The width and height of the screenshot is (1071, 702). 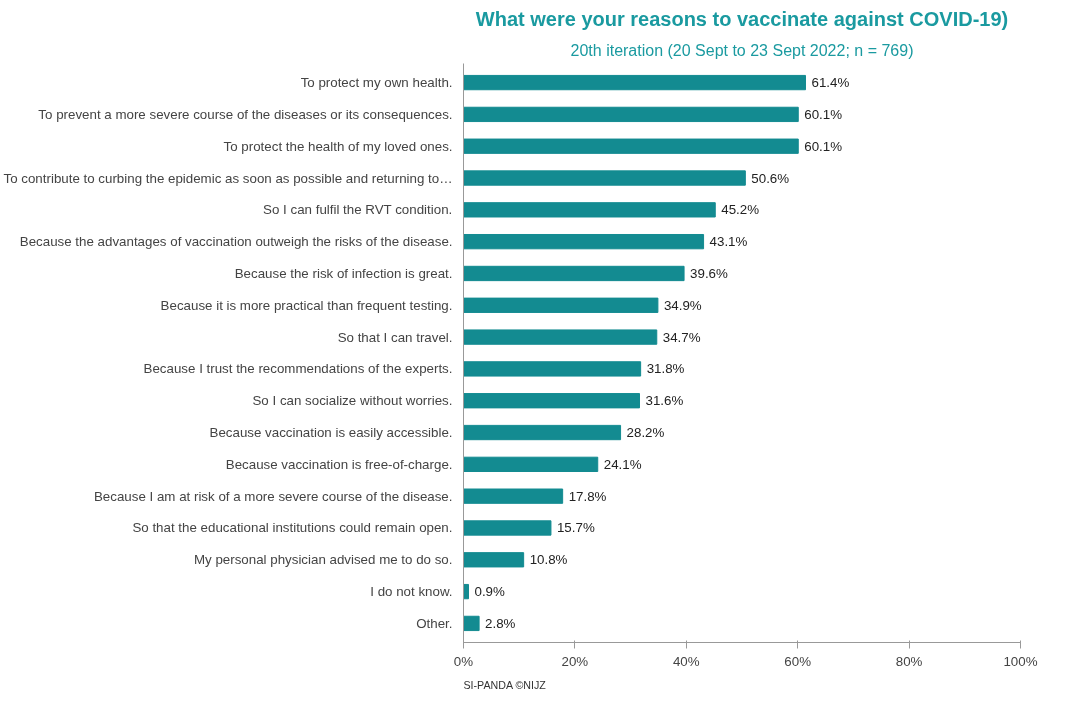 I want to click on x-tick-label: 60%, so click(x=798, y=661).